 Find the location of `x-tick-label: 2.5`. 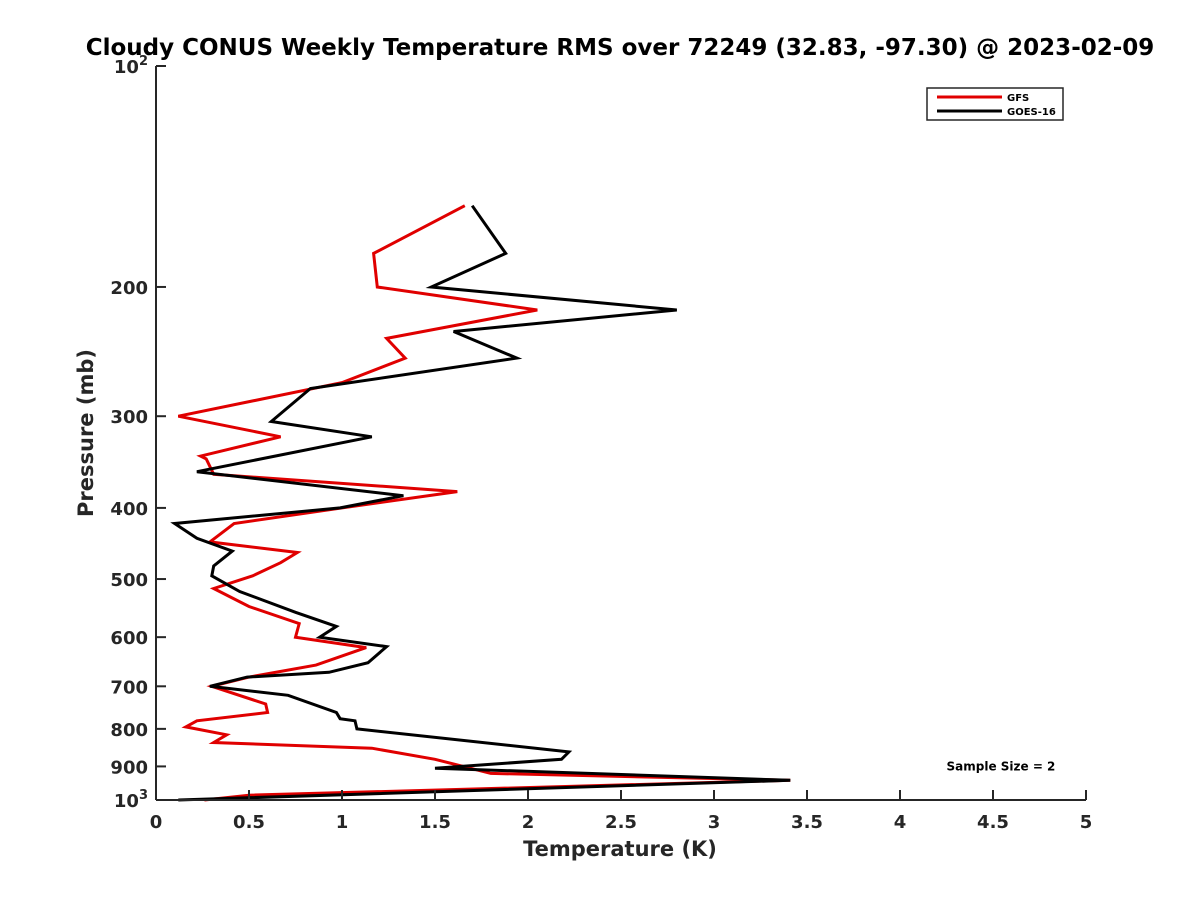

x-tick-label: 2.5 is located at coordinates (621, 822).